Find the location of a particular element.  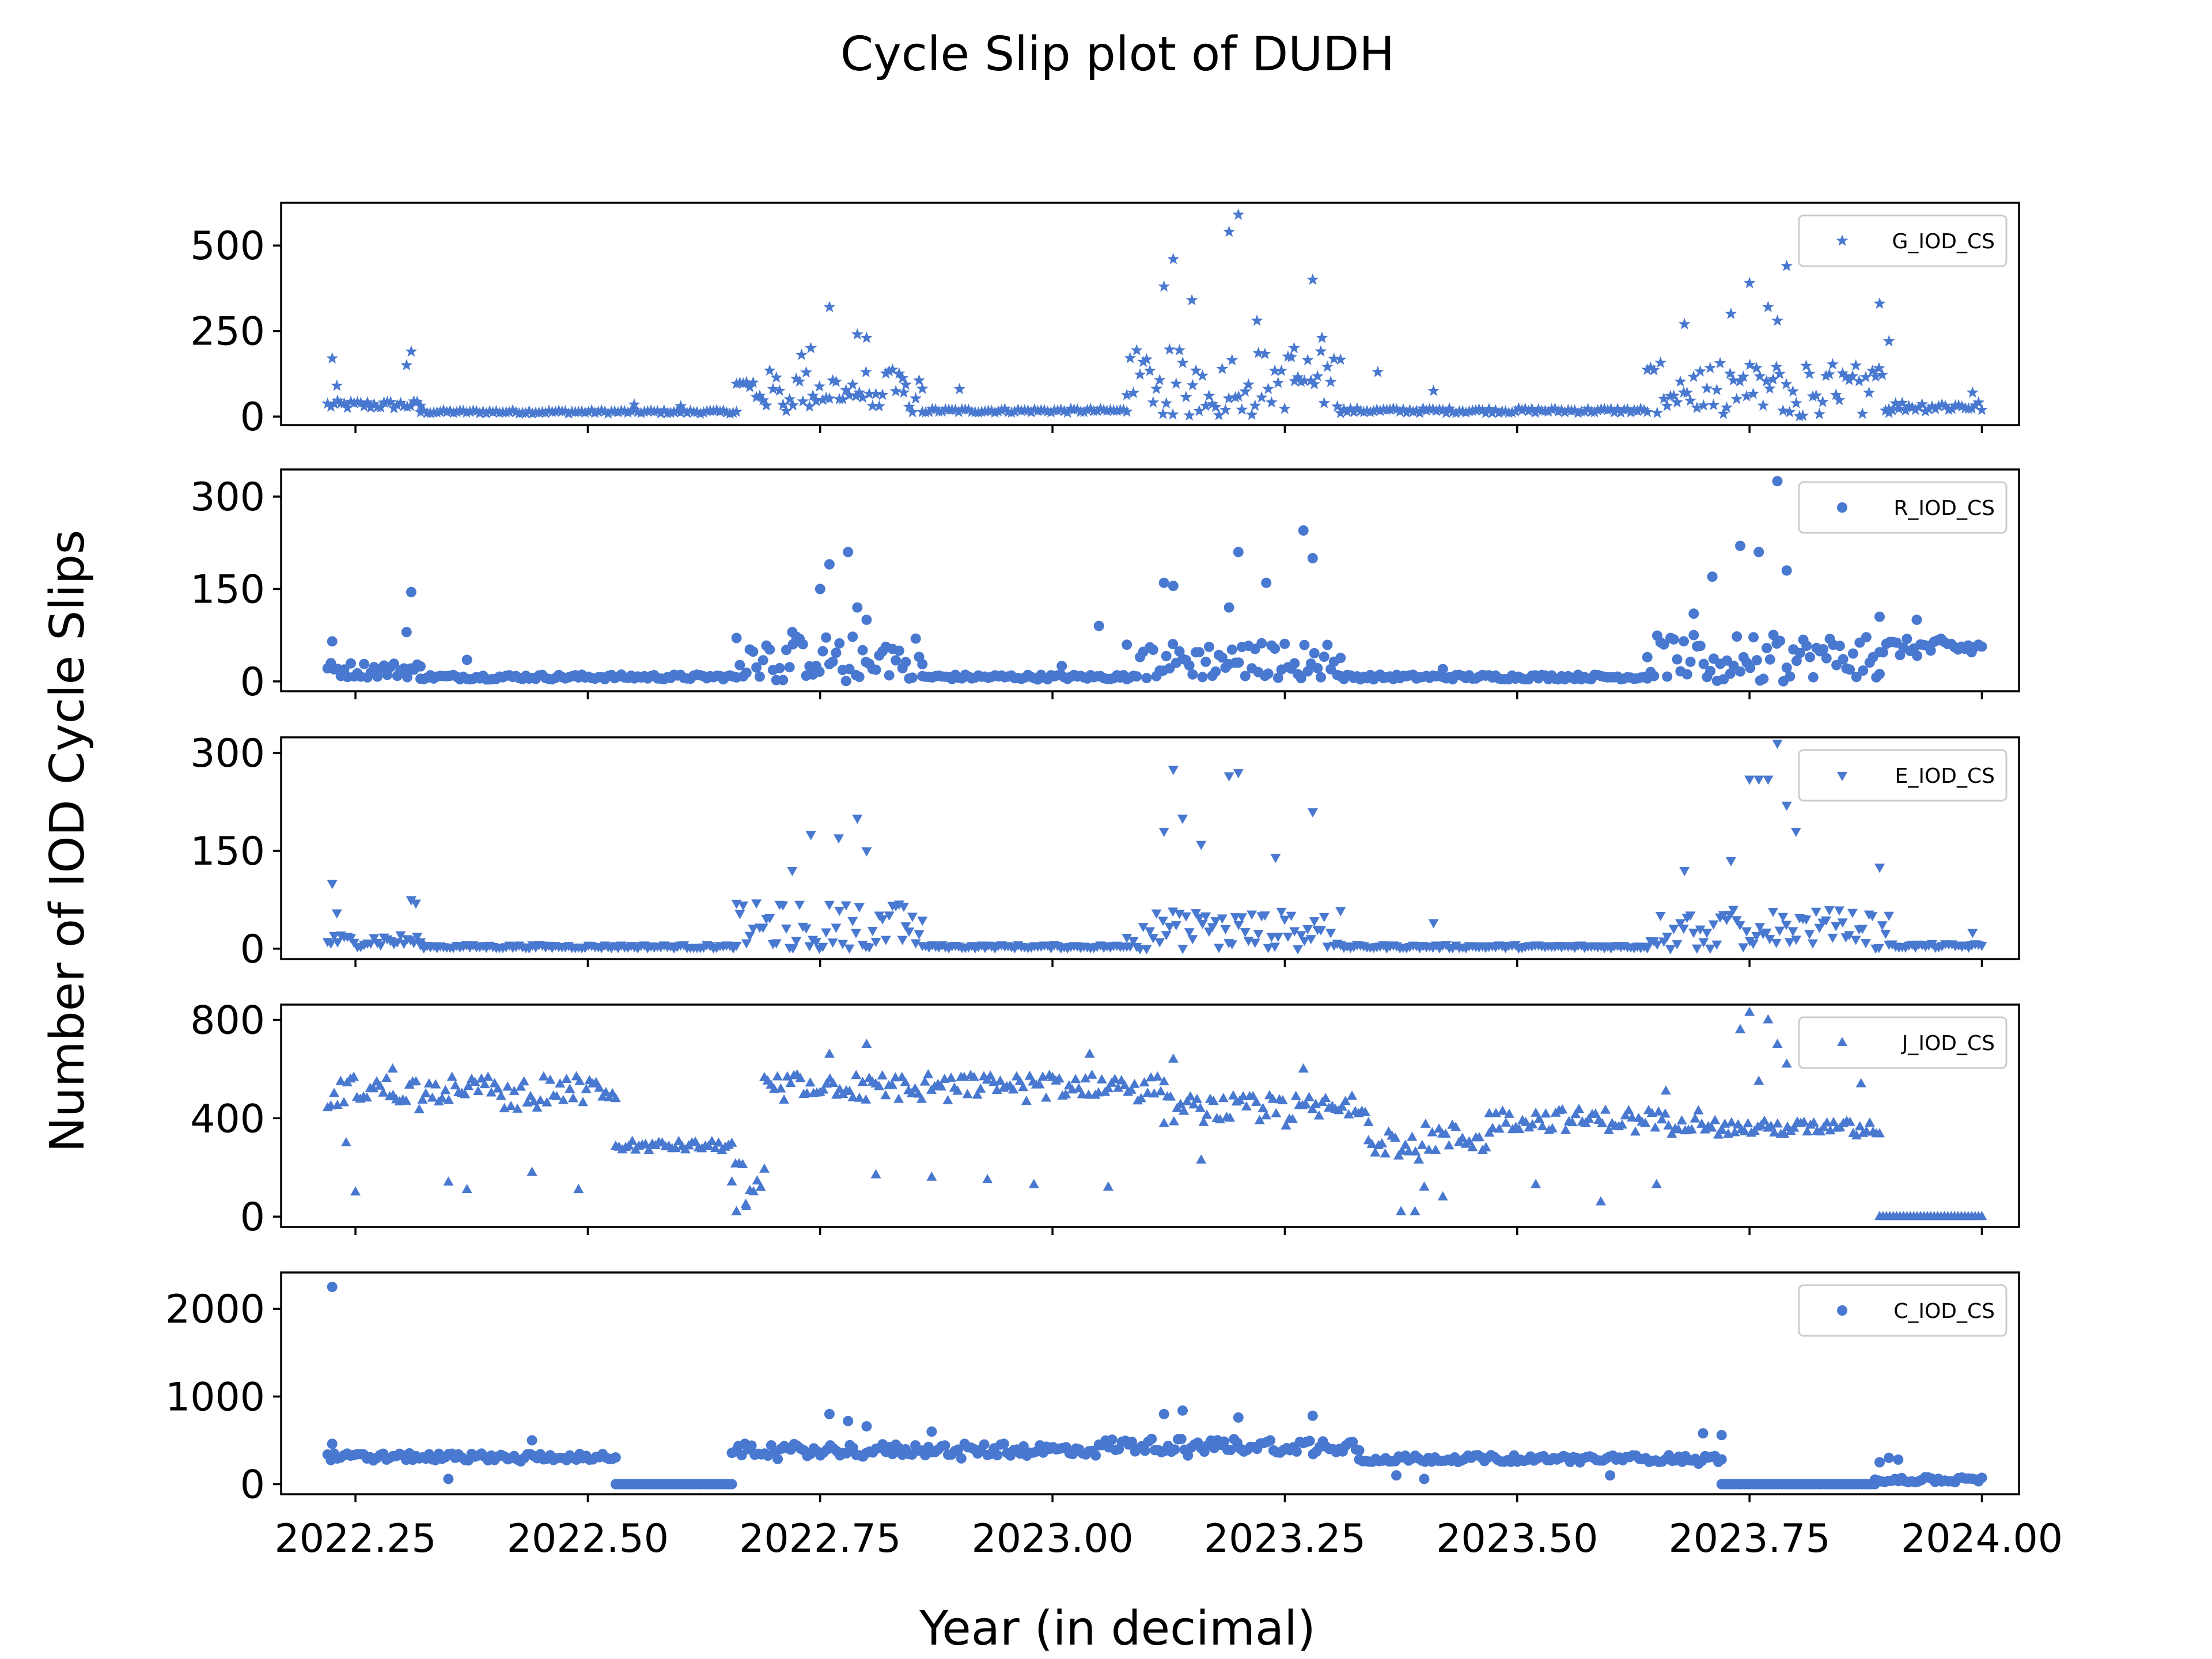

subplot-G_IOD_CS: 0 250 500 G_IOD_CS is located at coordinates (1105, 321).